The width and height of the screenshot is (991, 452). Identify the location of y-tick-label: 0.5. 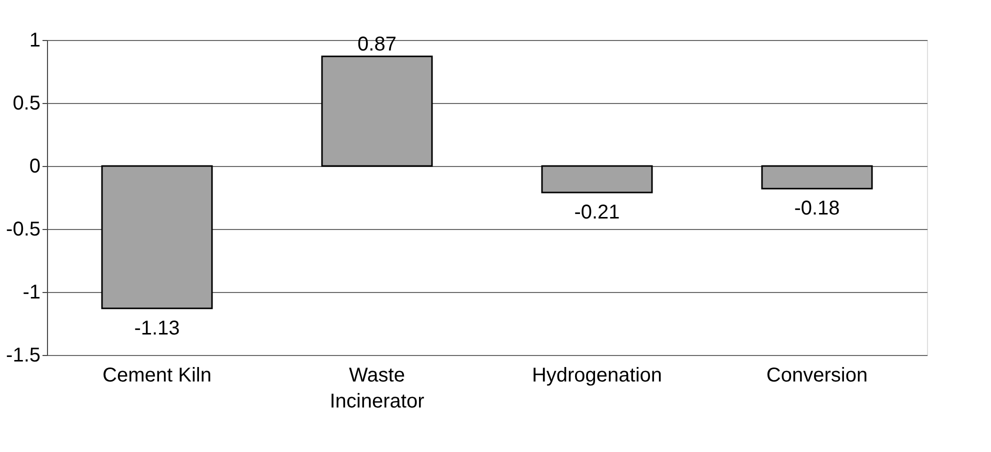
(26, 103).